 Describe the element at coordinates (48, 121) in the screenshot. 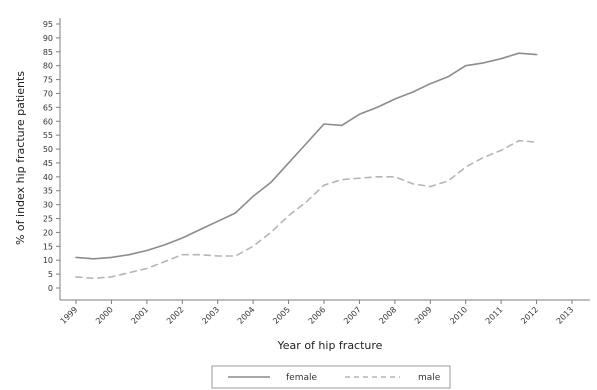

I see `y-tick-label: 60` at that location.